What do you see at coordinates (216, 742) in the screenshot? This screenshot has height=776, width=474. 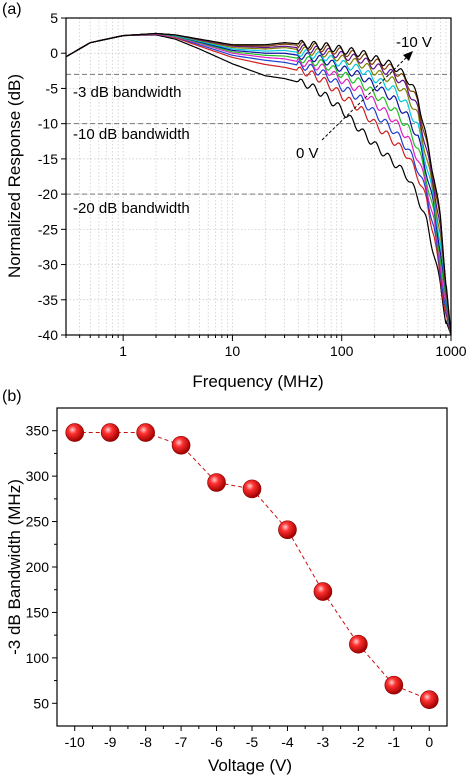 I see `x-tick-label: -6` at bounding box center [216, 742].